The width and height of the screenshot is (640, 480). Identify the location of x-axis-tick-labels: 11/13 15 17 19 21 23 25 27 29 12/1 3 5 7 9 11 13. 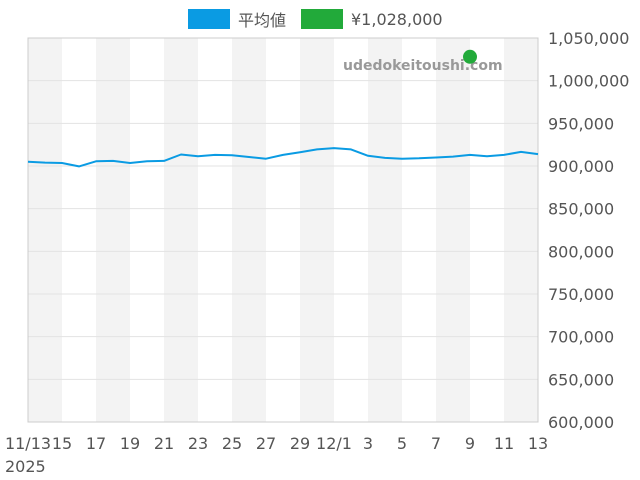
(276, 443).